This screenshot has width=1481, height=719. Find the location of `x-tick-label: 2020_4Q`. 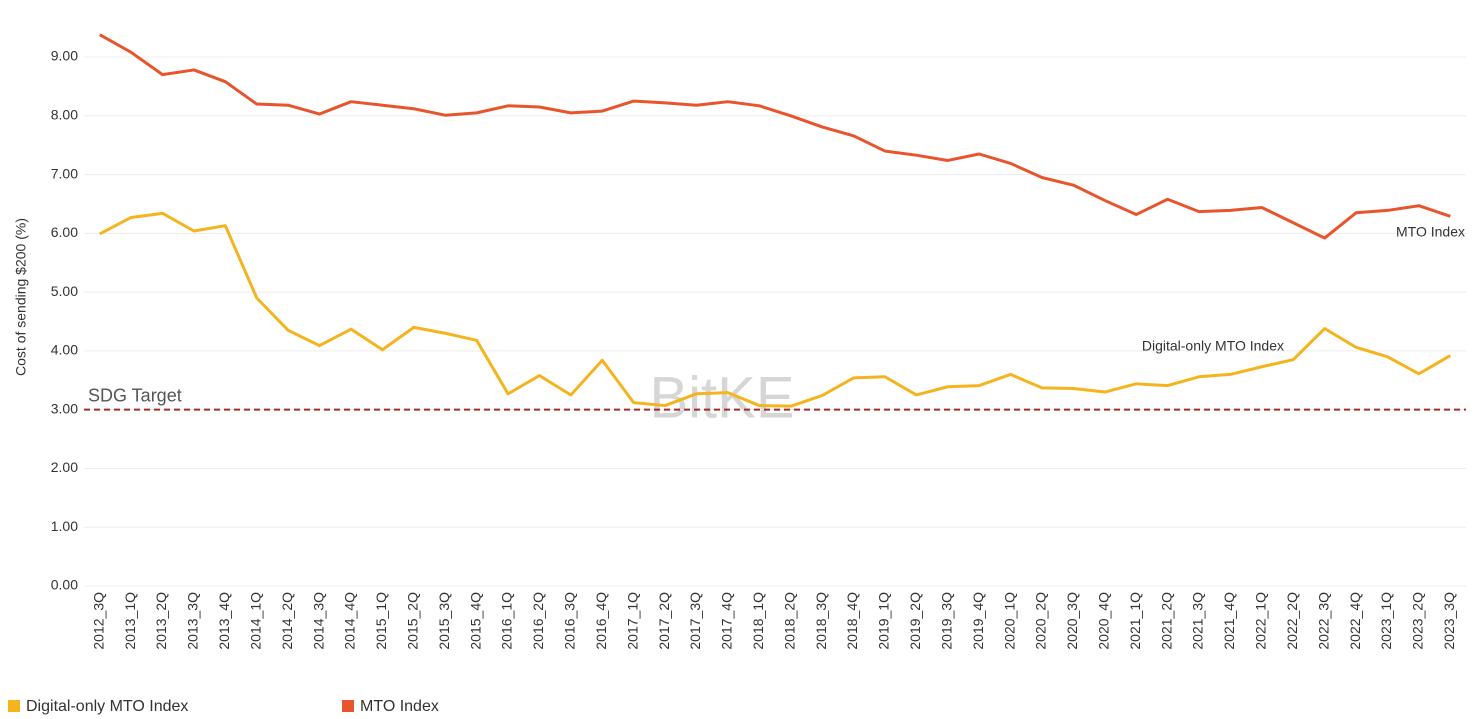

x-tick-label: 2020_4Q is located at coordinates (1103, 621).